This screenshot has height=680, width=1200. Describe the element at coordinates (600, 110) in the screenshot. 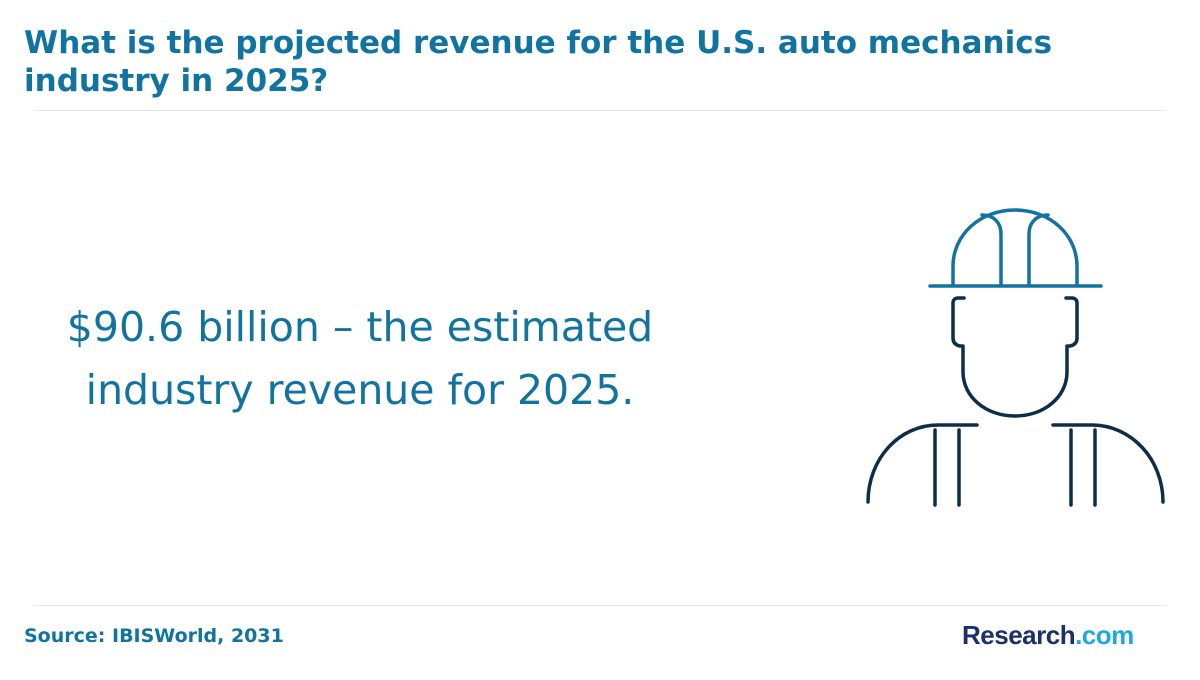

I see `top-divider` at that location.